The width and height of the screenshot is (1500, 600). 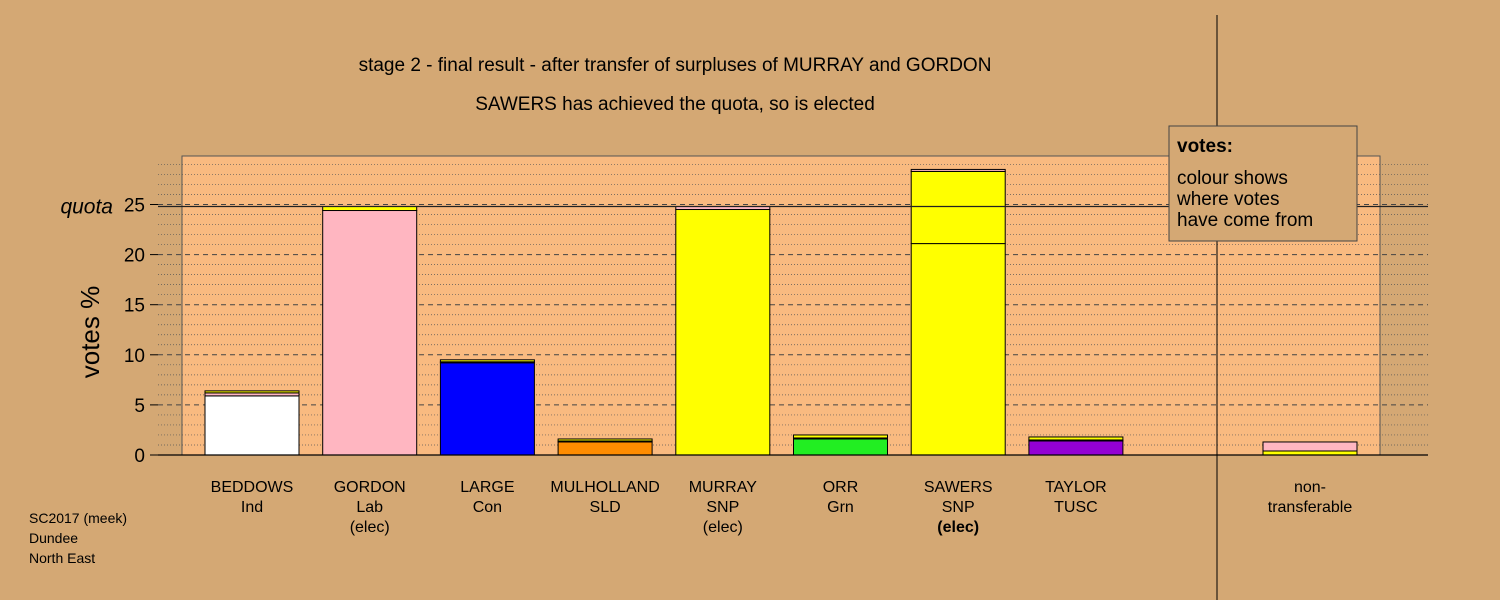 What do you see at coordinates (1076, 487) in the screenshot?
I see `candidate-name-label: TAYLOR` at bounding box center [1076, 487].